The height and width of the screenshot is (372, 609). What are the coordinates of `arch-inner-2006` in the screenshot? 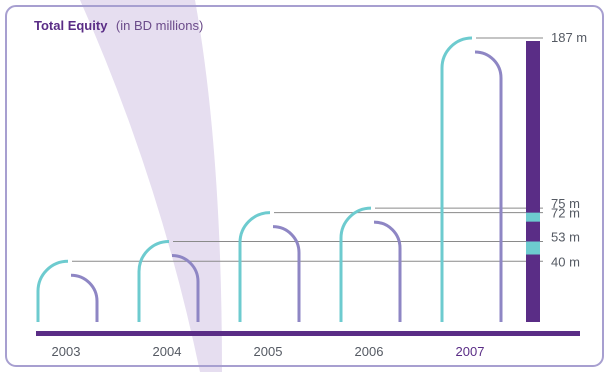 It's located at (387, 271).